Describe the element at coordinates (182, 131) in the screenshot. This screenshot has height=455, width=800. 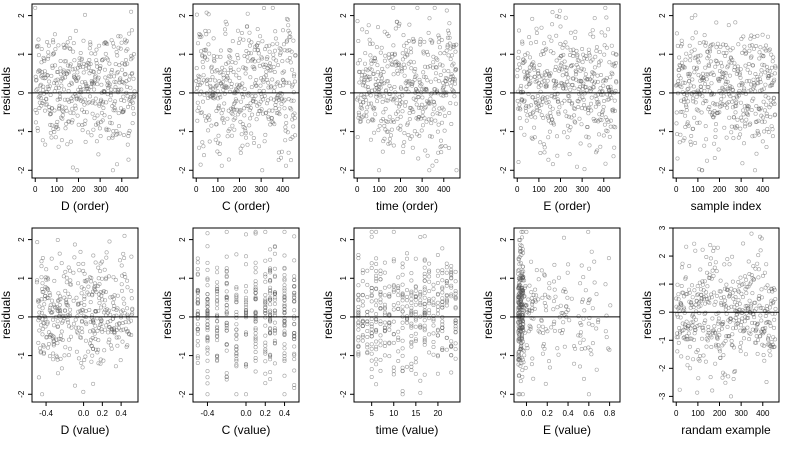
I see `y-tick-label: -1` at that location.